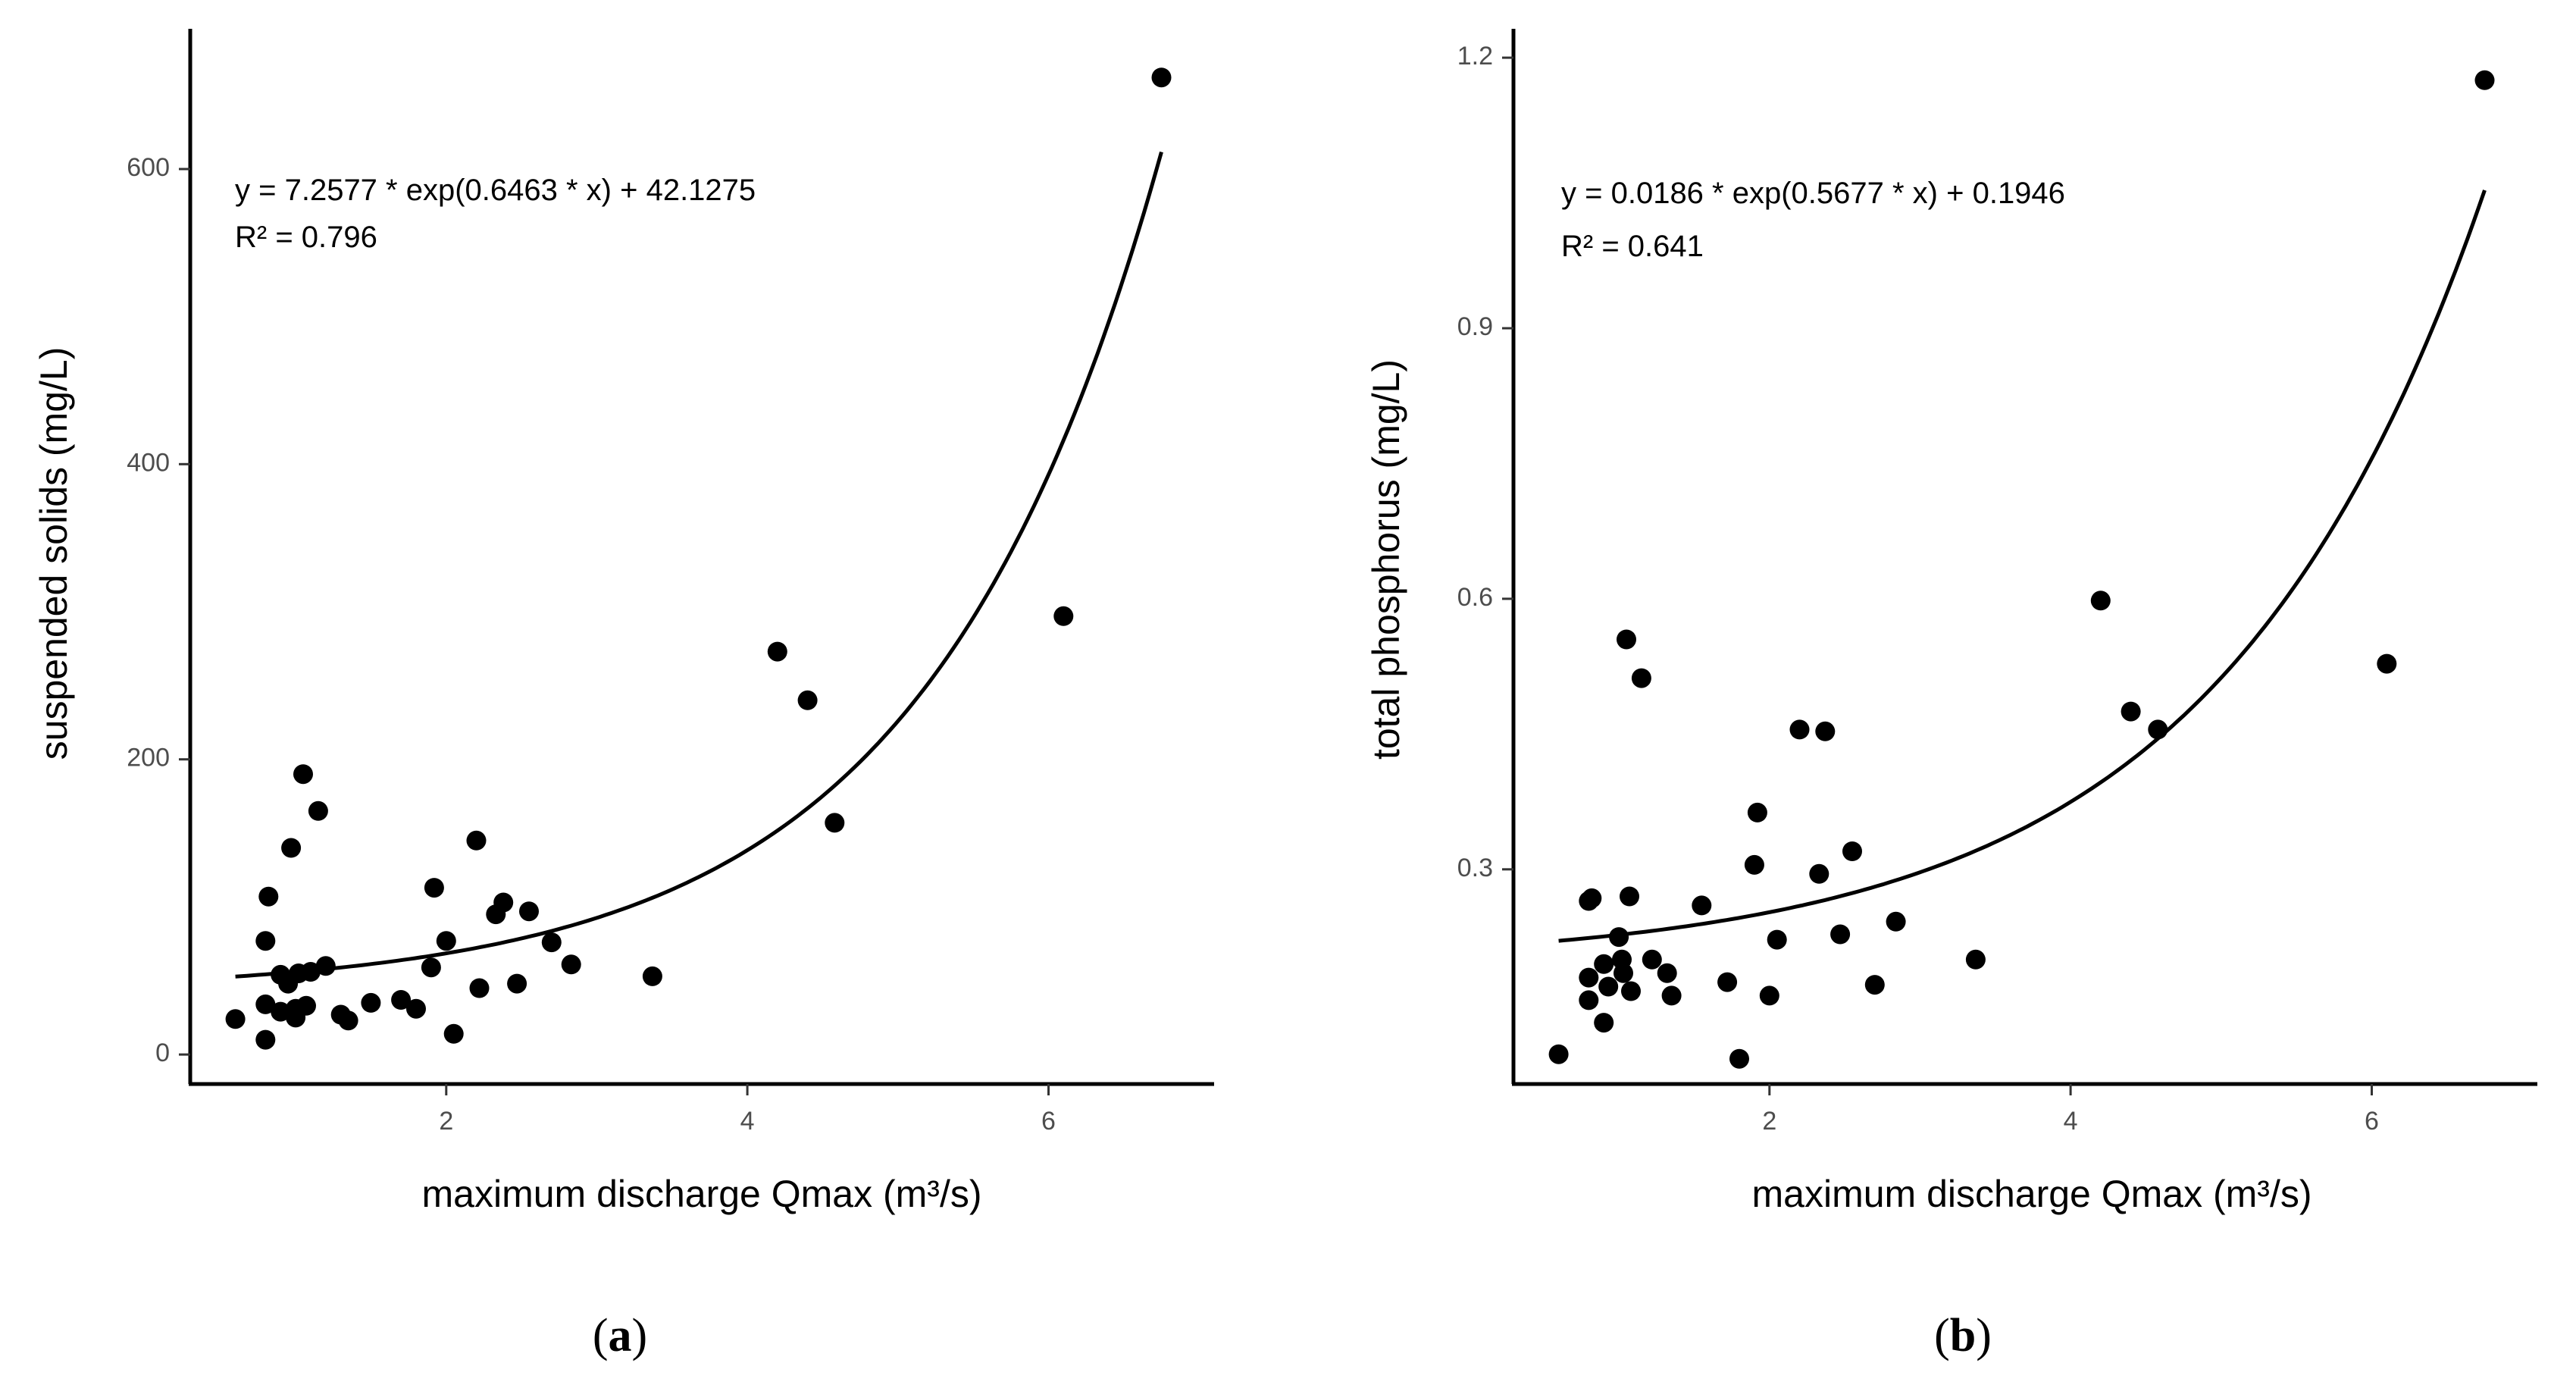 The width and height of the screenshot is (2576, 1388). I want to click on y-tick-label: 0.9, so click(1475, 326).